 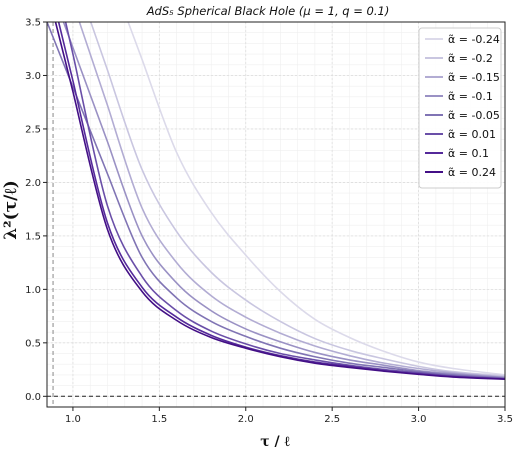 I want to click on x-axis-ticks: 1.0 1.5 2.0 2.5 3.0 3.5, so click(x=289, y=416).